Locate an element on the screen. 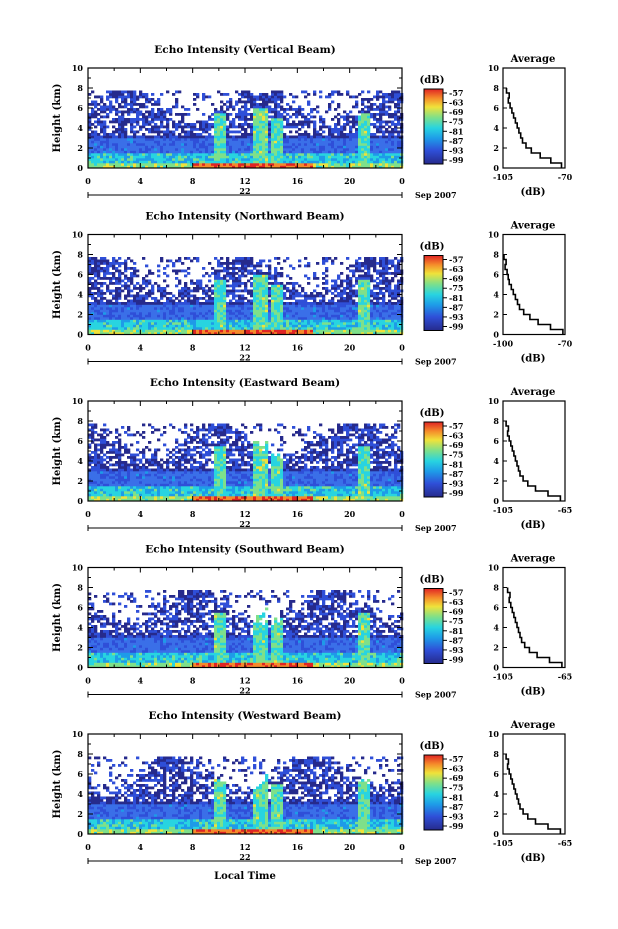 The image size is (618, 929). panel-title: Echo Intensity (Southward Beam) is located at coordinates (244, 550).